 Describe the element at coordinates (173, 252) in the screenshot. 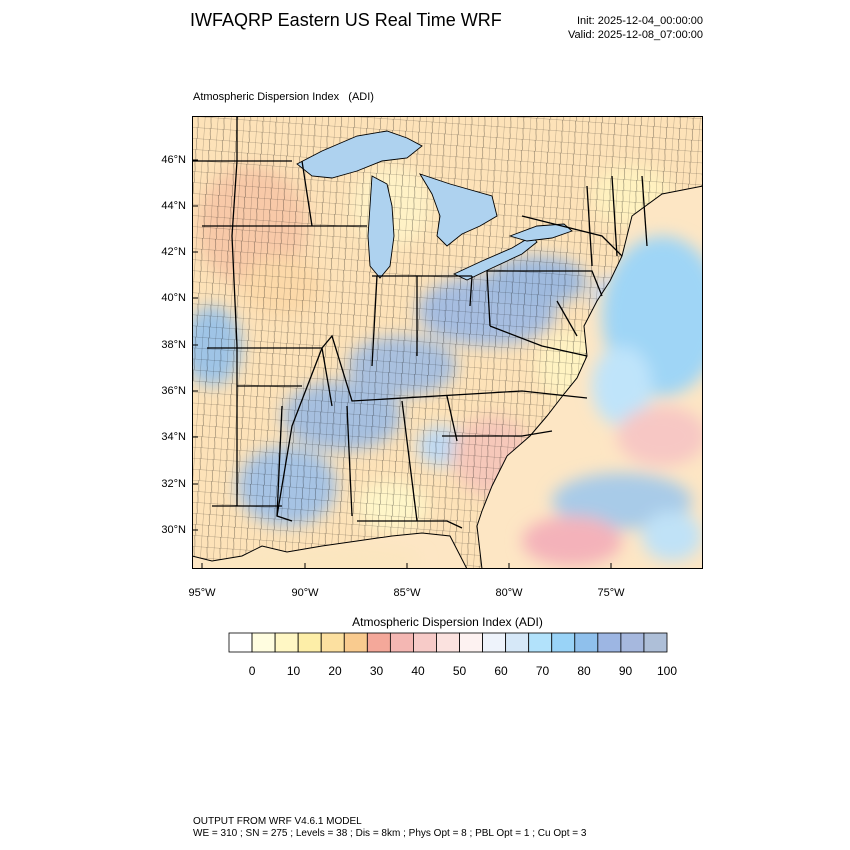

I see `lat-label-42n: 42°N` at that location.